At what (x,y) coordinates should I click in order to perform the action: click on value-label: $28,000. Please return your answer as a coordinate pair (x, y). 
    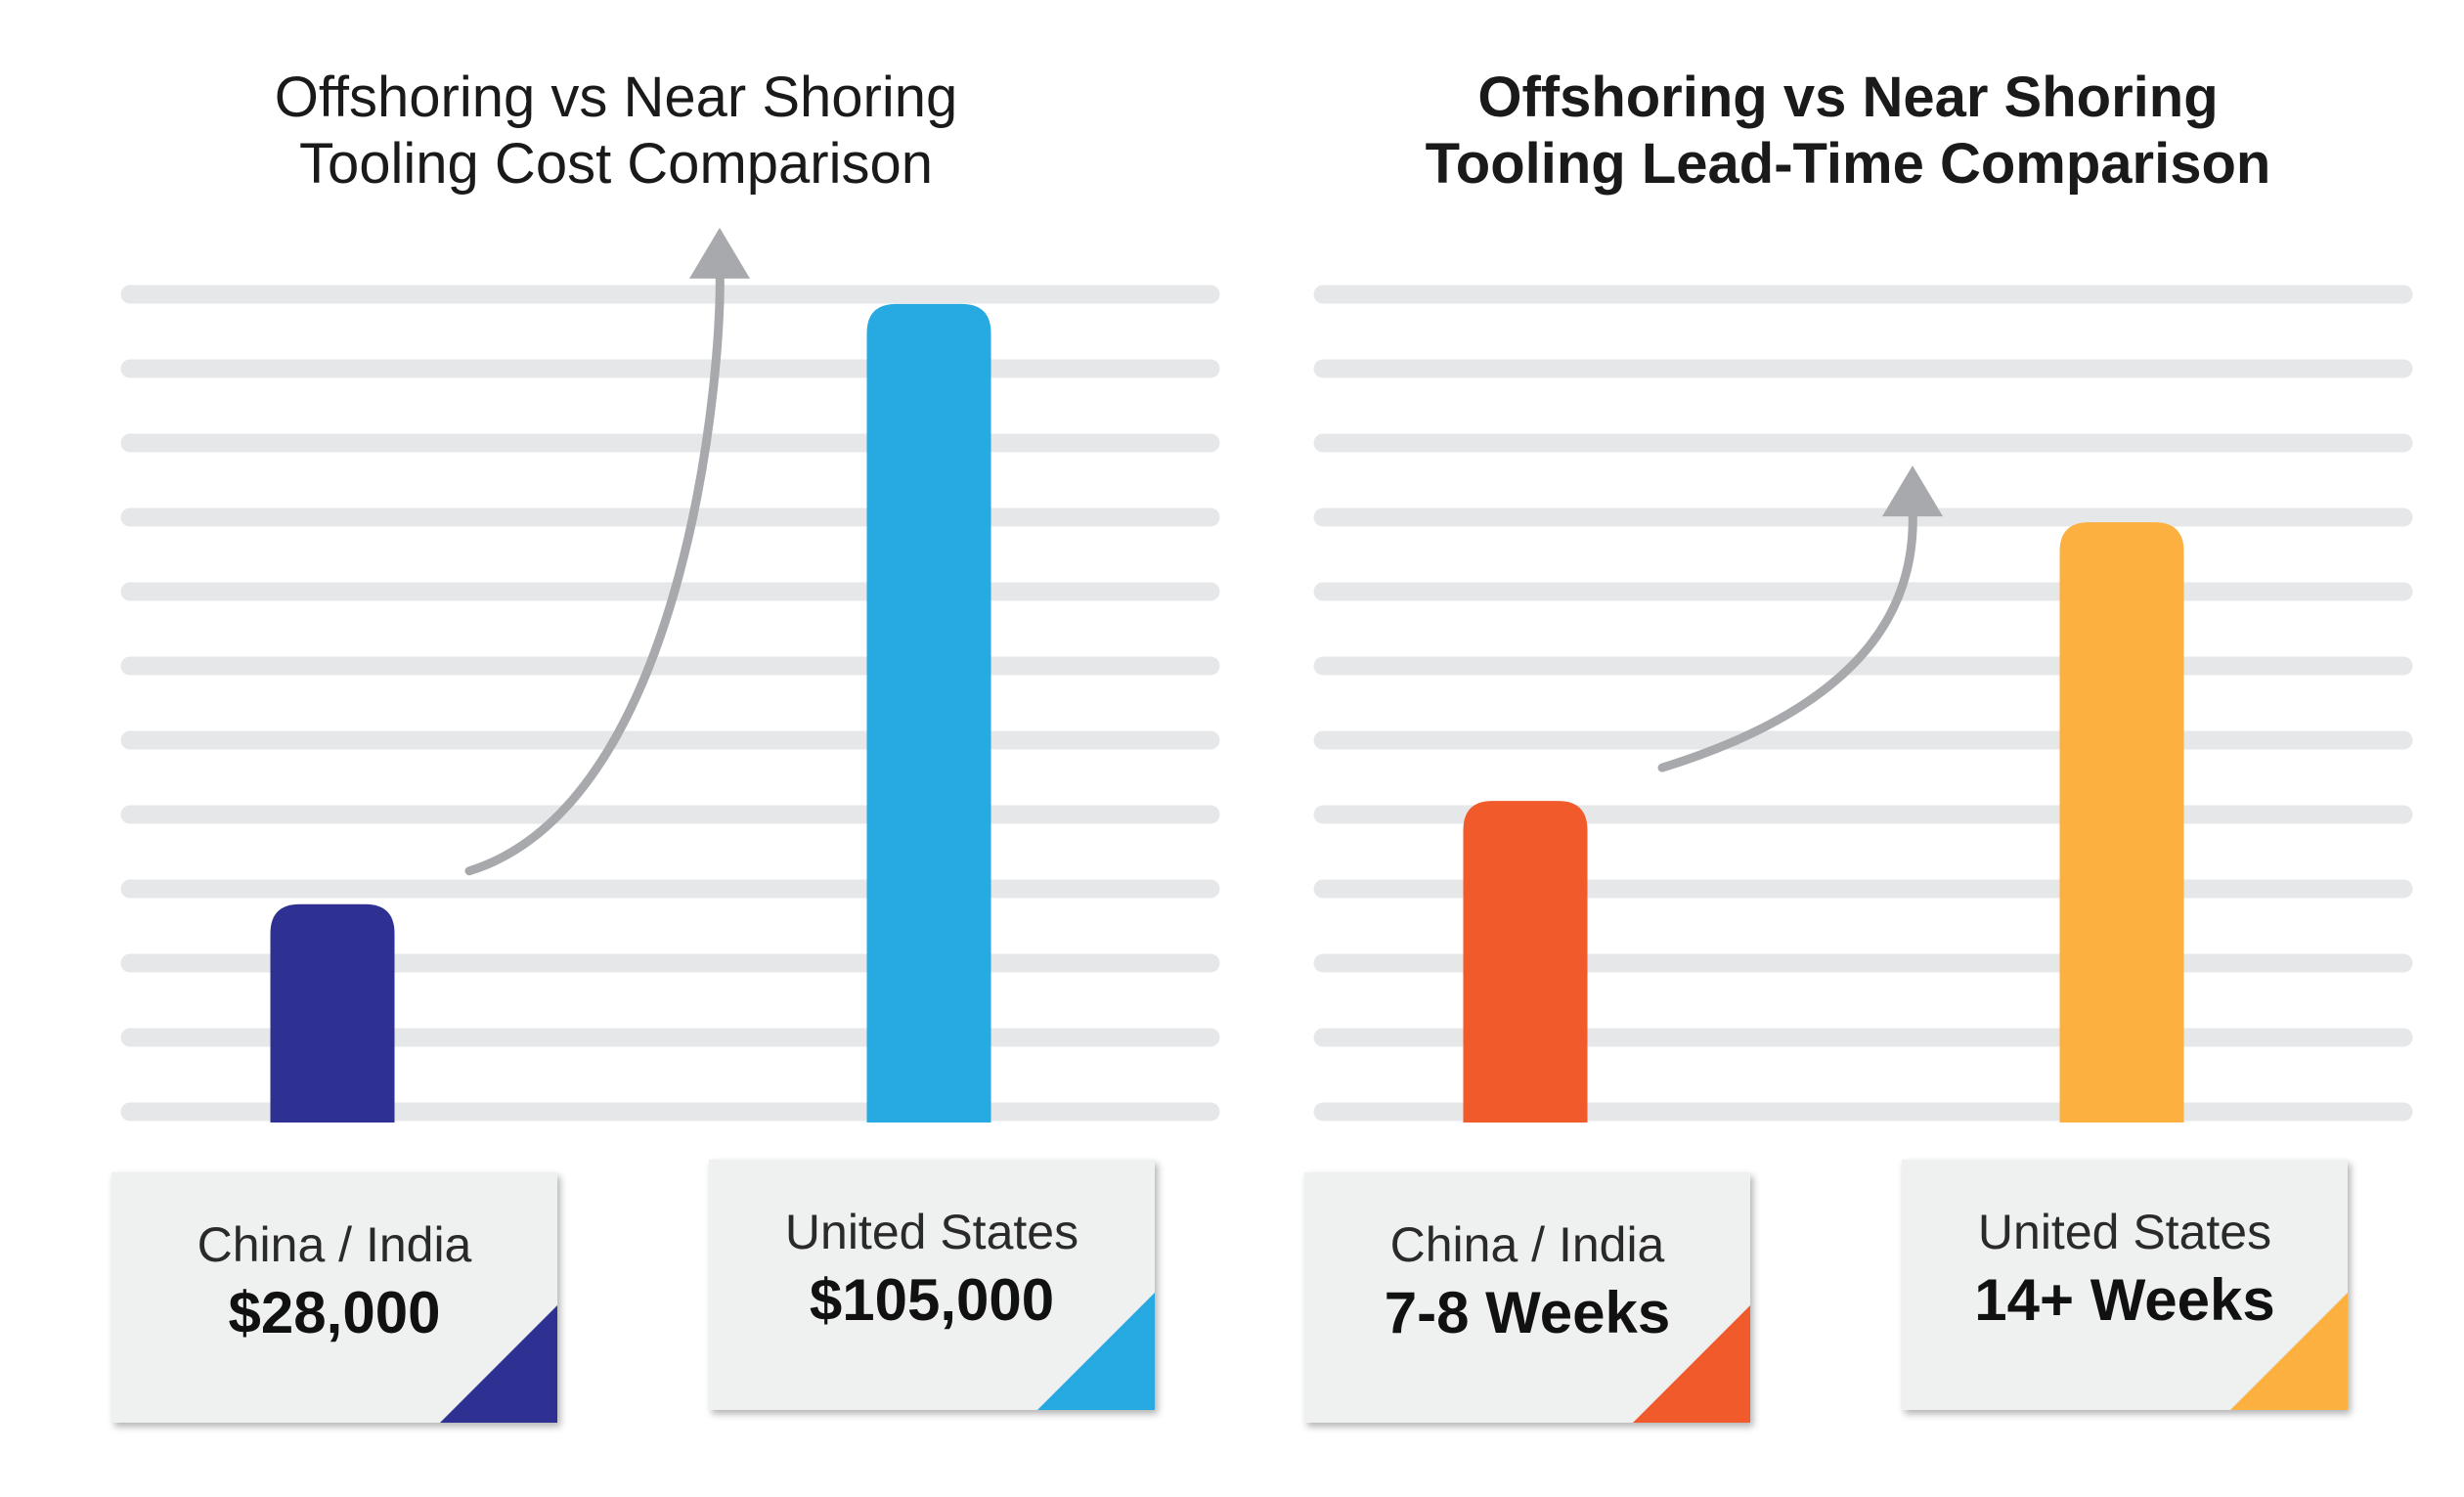
    Looking at the image, I should click on (334, 1312).